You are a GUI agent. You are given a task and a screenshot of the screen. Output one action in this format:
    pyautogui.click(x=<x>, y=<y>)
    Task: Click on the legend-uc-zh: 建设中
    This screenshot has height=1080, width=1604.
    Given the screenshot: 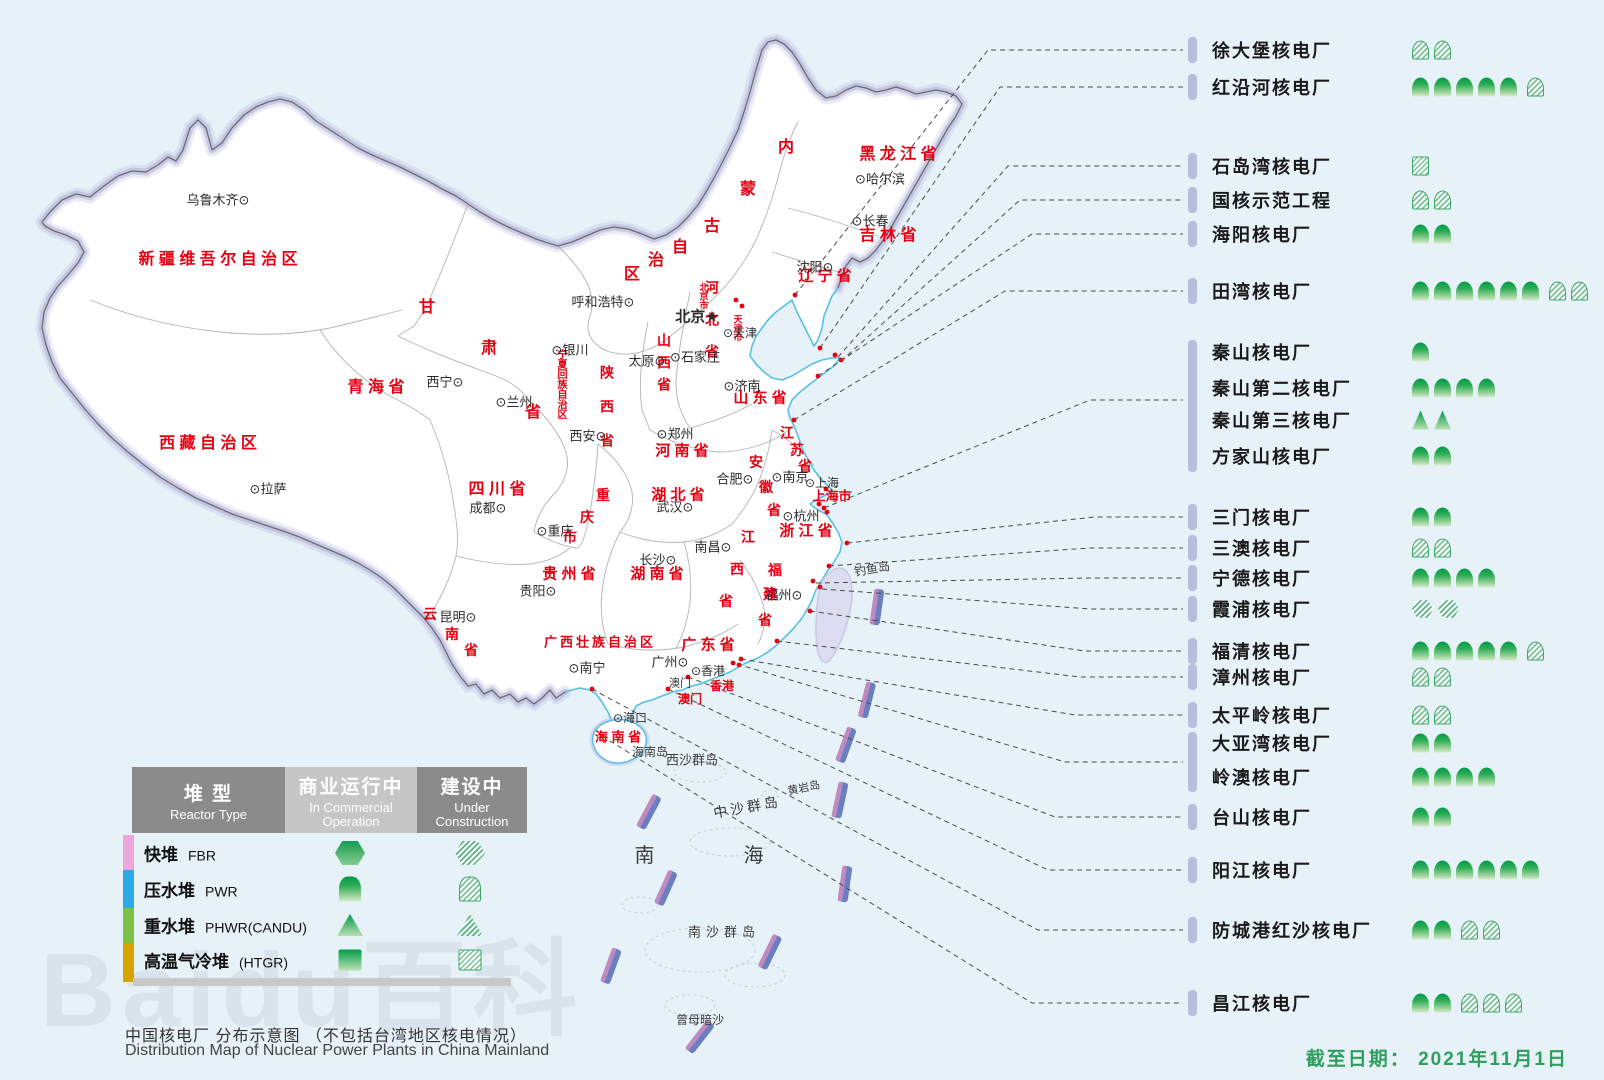 What is the action you would take?
    pyautogui.click(x=472, y=787)
    